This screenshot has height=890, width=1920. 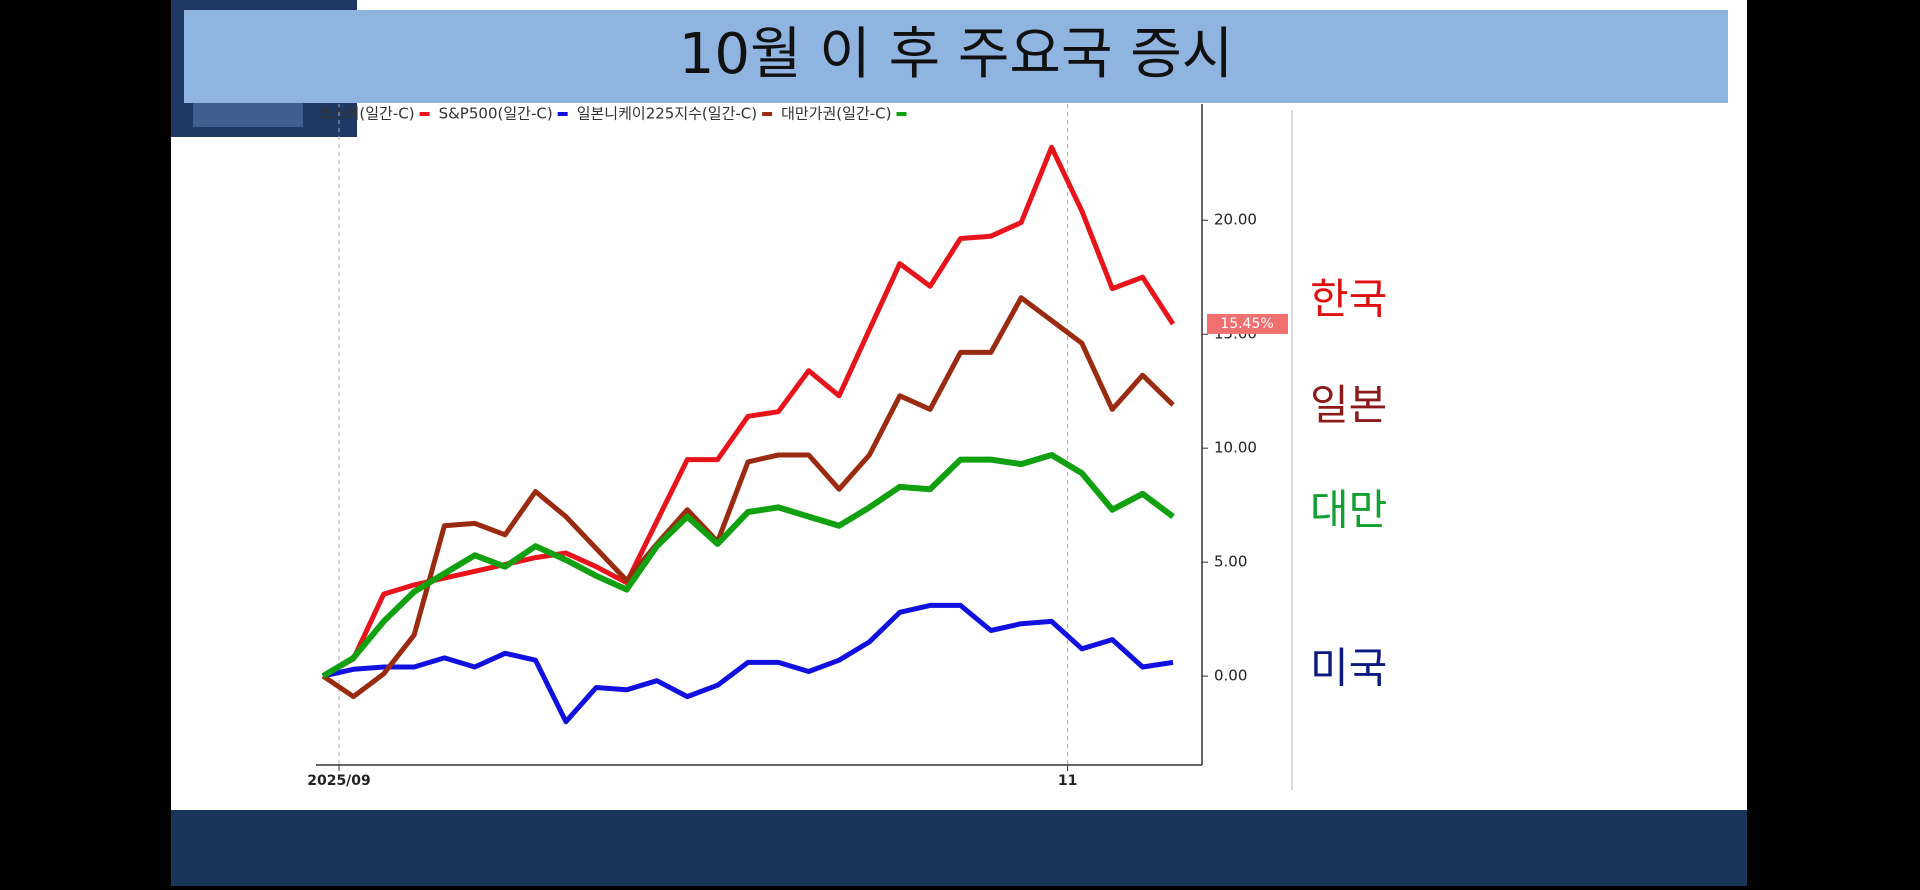 What do you see at coordinates (1348, 510) in the screenshot?
I see `annotation: 대만` at bounding box center [1348, 510].